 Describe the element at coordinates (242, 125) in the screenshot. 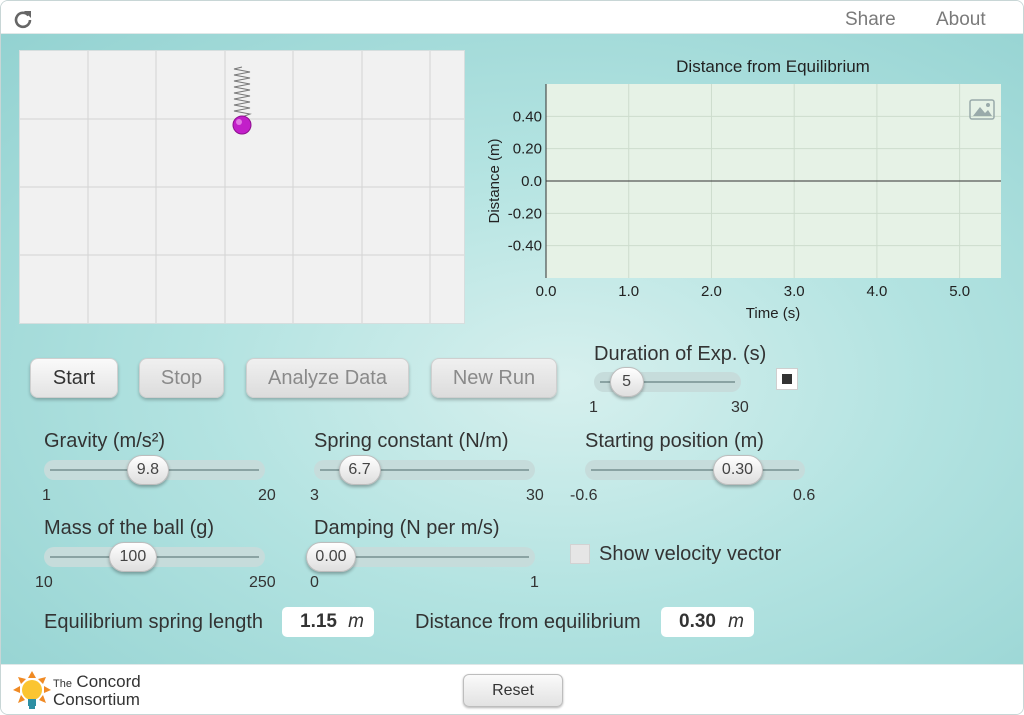

I see `ball` at that location.